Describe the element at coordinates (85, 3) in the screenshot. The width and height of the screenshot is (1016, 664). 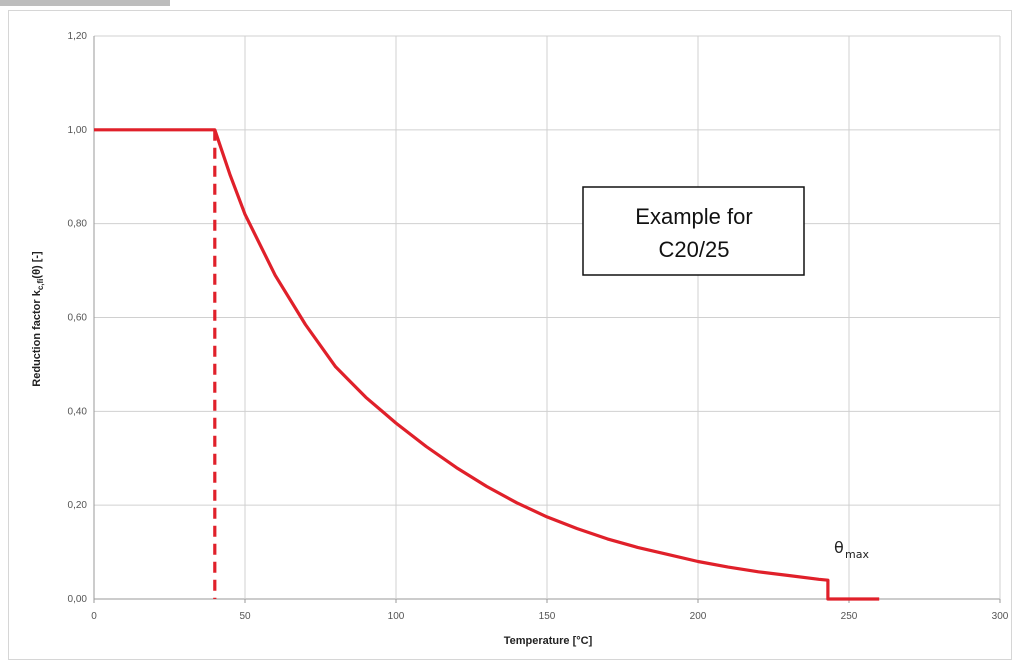
I see `top-edge-strip` at that location.